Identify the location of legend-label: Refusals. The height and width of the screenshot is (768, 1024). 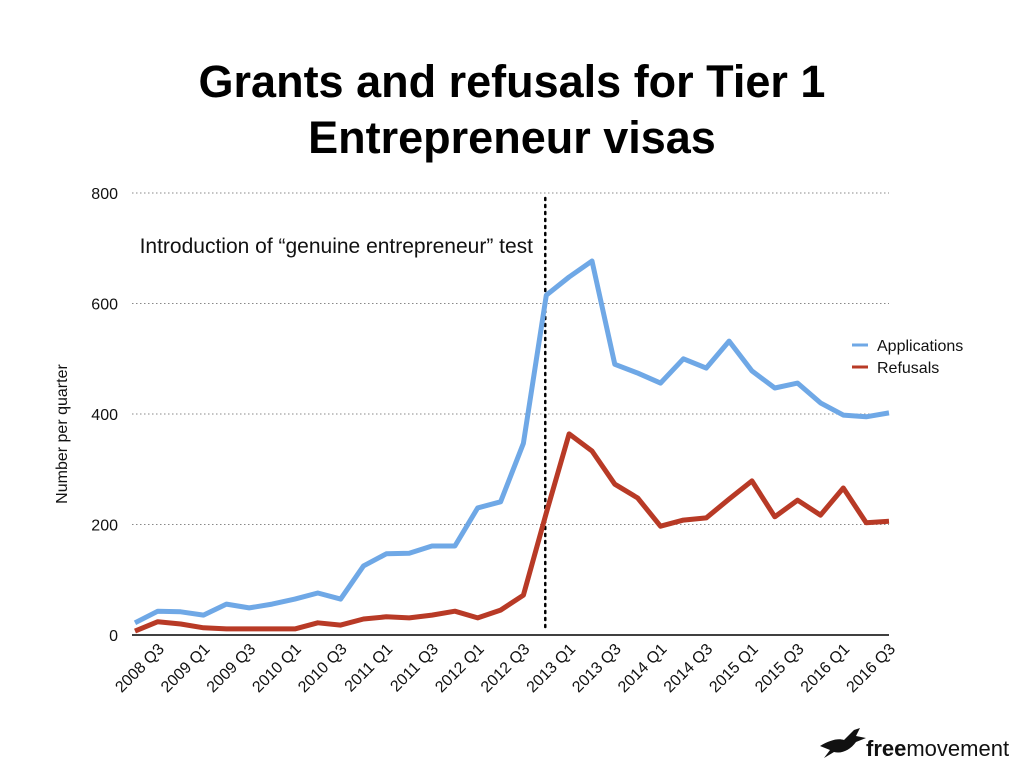
(908, 368).